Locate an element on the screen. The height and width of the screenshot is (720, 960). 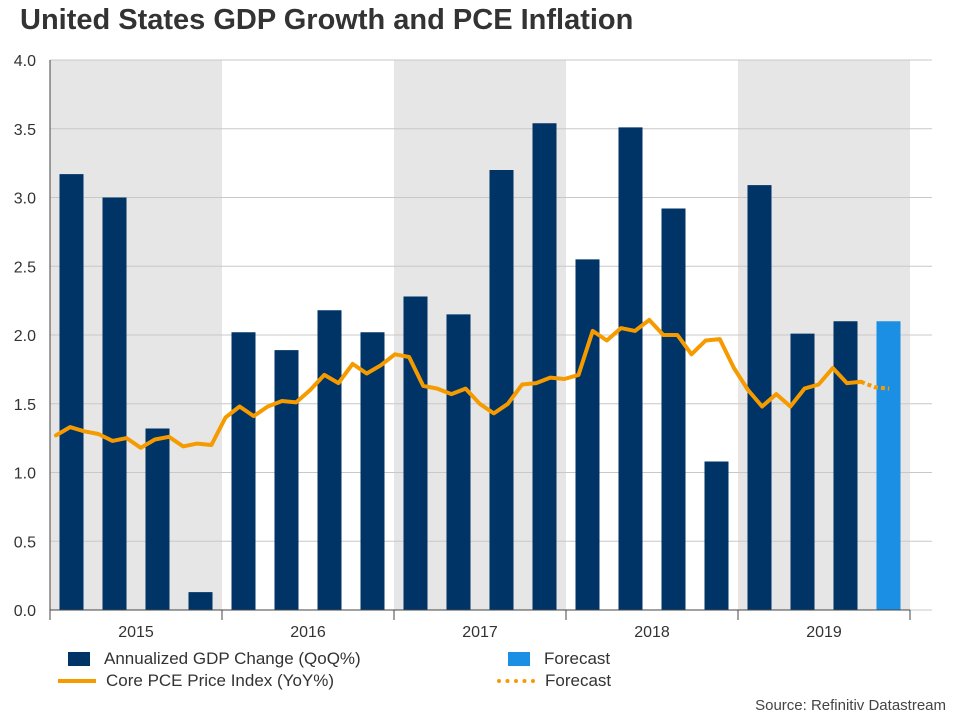
legend-item-forecast-bar: Forecast is located at coordinates (559, 659).